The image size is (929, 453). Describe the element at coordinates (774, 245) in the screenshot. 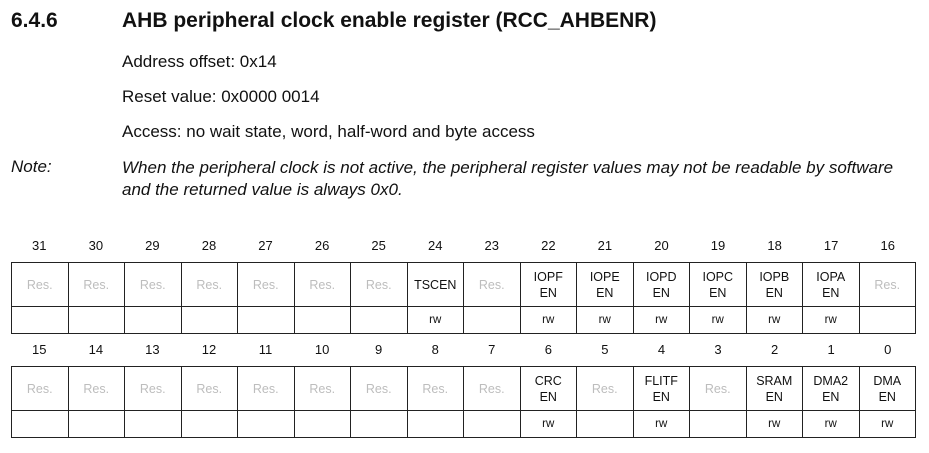

I see `bit-number: 18` at that location.